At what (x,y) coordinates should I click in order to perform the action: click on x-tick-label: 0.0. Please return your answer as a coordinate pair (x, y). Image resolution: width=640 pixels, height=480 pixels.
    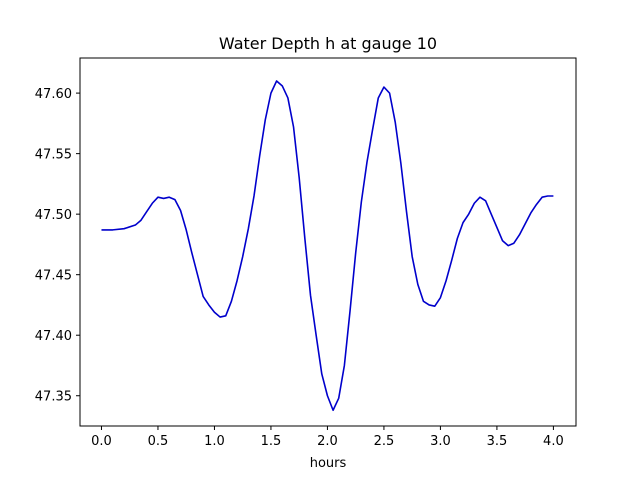
    Looking at the image, I should click on (101, 441).